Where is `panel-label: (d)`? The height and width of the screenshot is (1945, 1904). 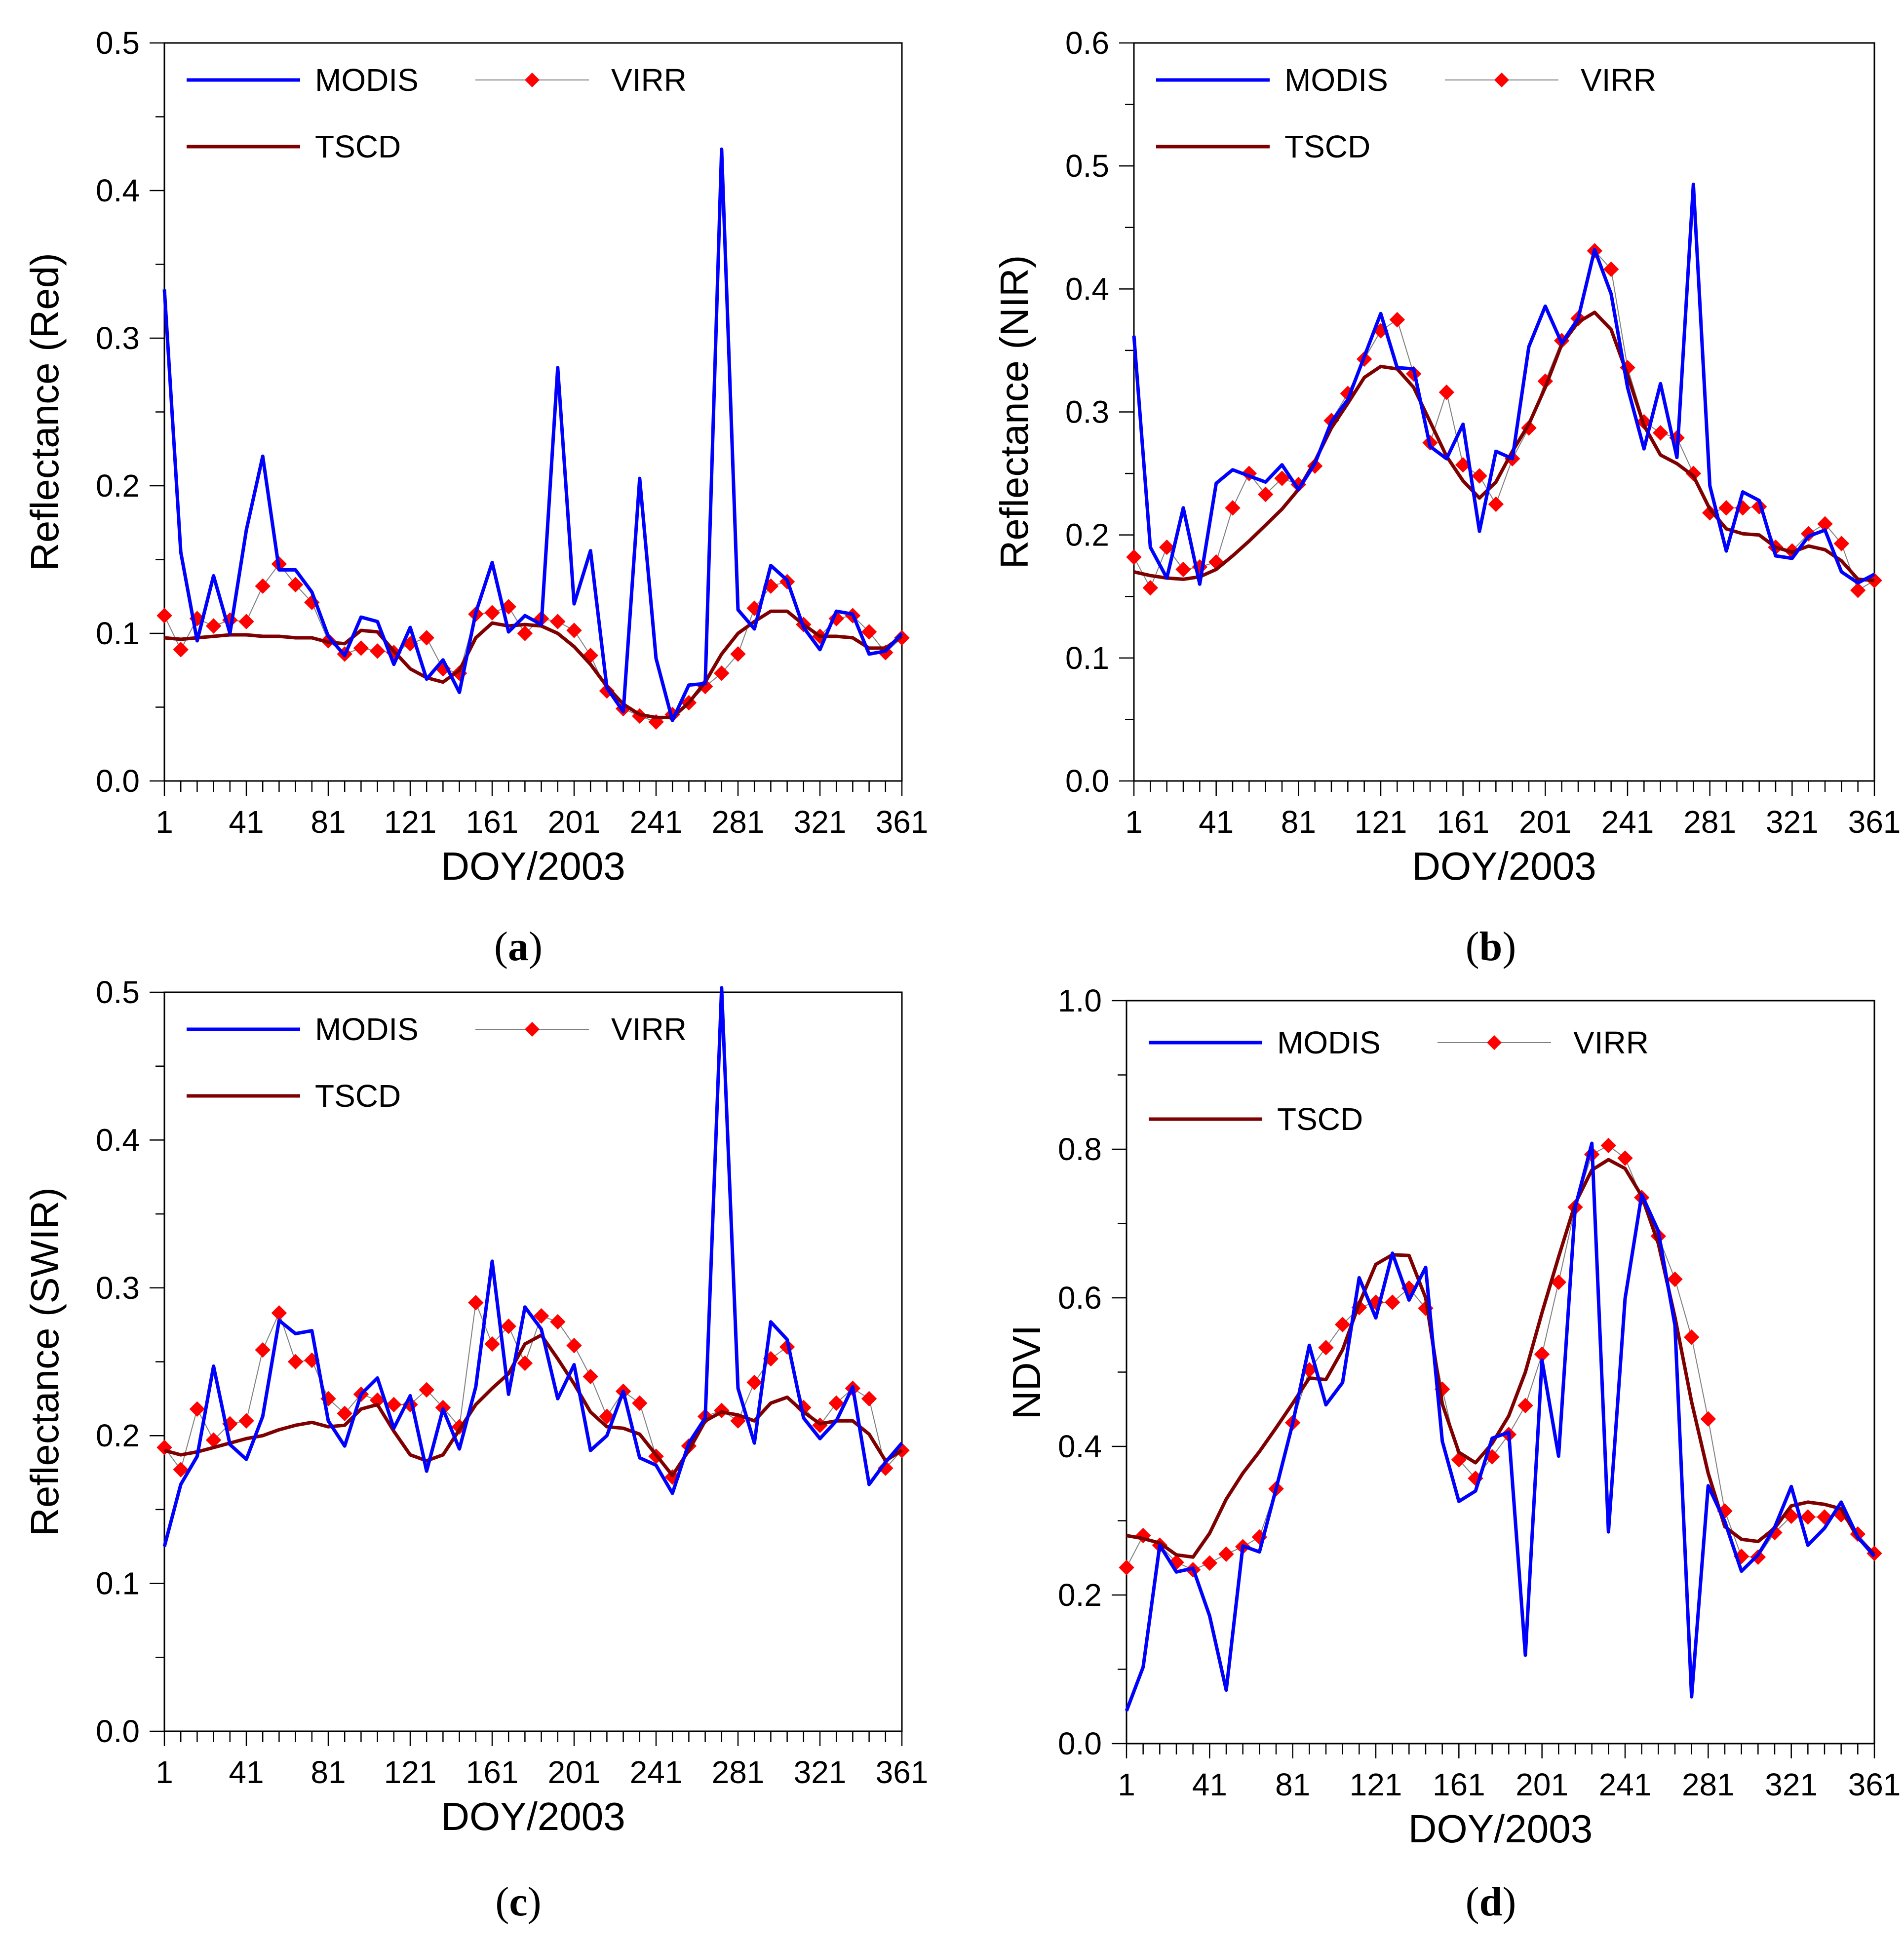 panel-label: (d) is located at coordinates (1491, 1902).